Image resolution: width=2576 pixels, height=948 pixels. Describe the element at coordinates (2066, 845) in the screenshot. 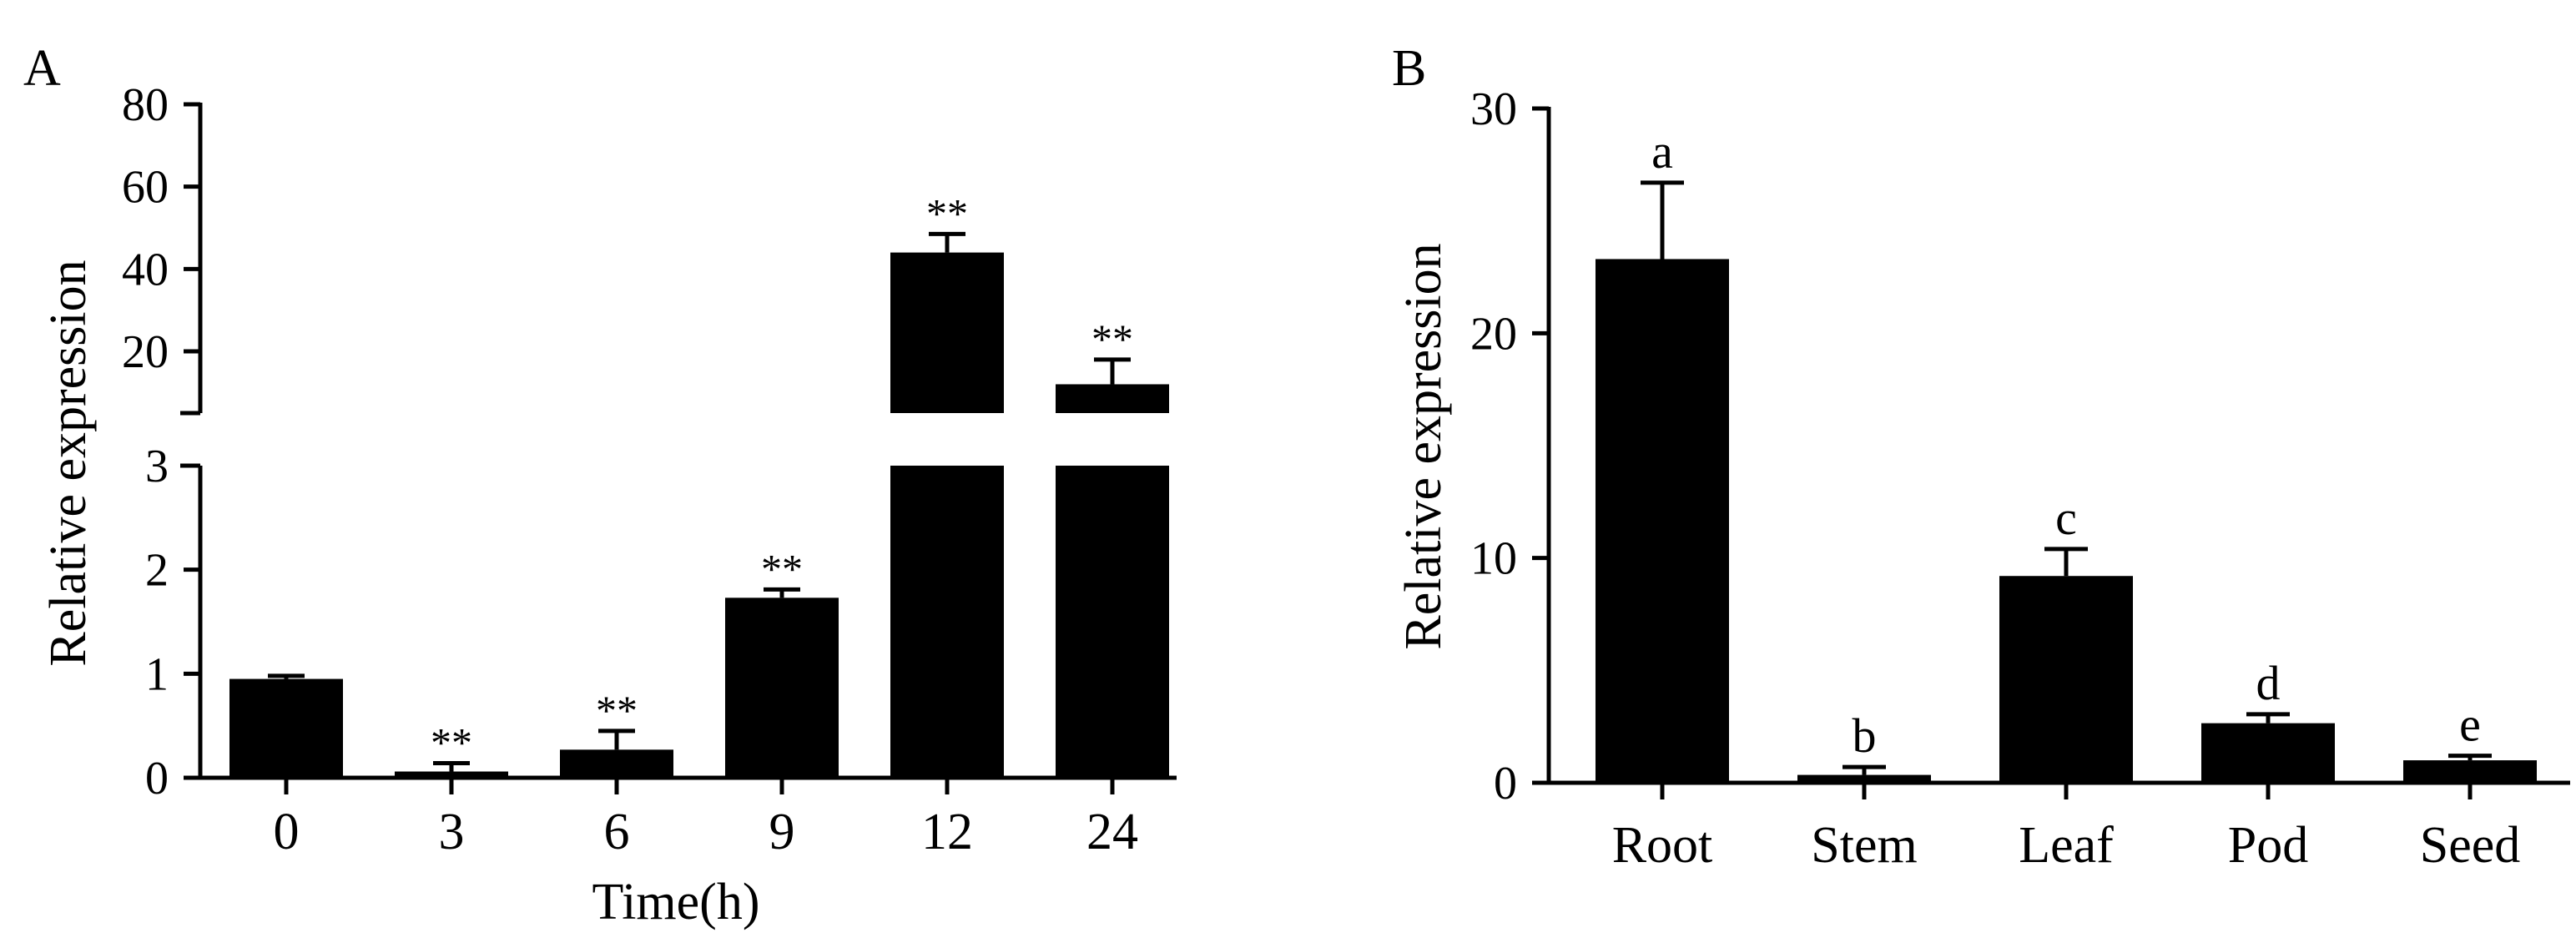

I see `x-tick-label: Leaf` at that location.